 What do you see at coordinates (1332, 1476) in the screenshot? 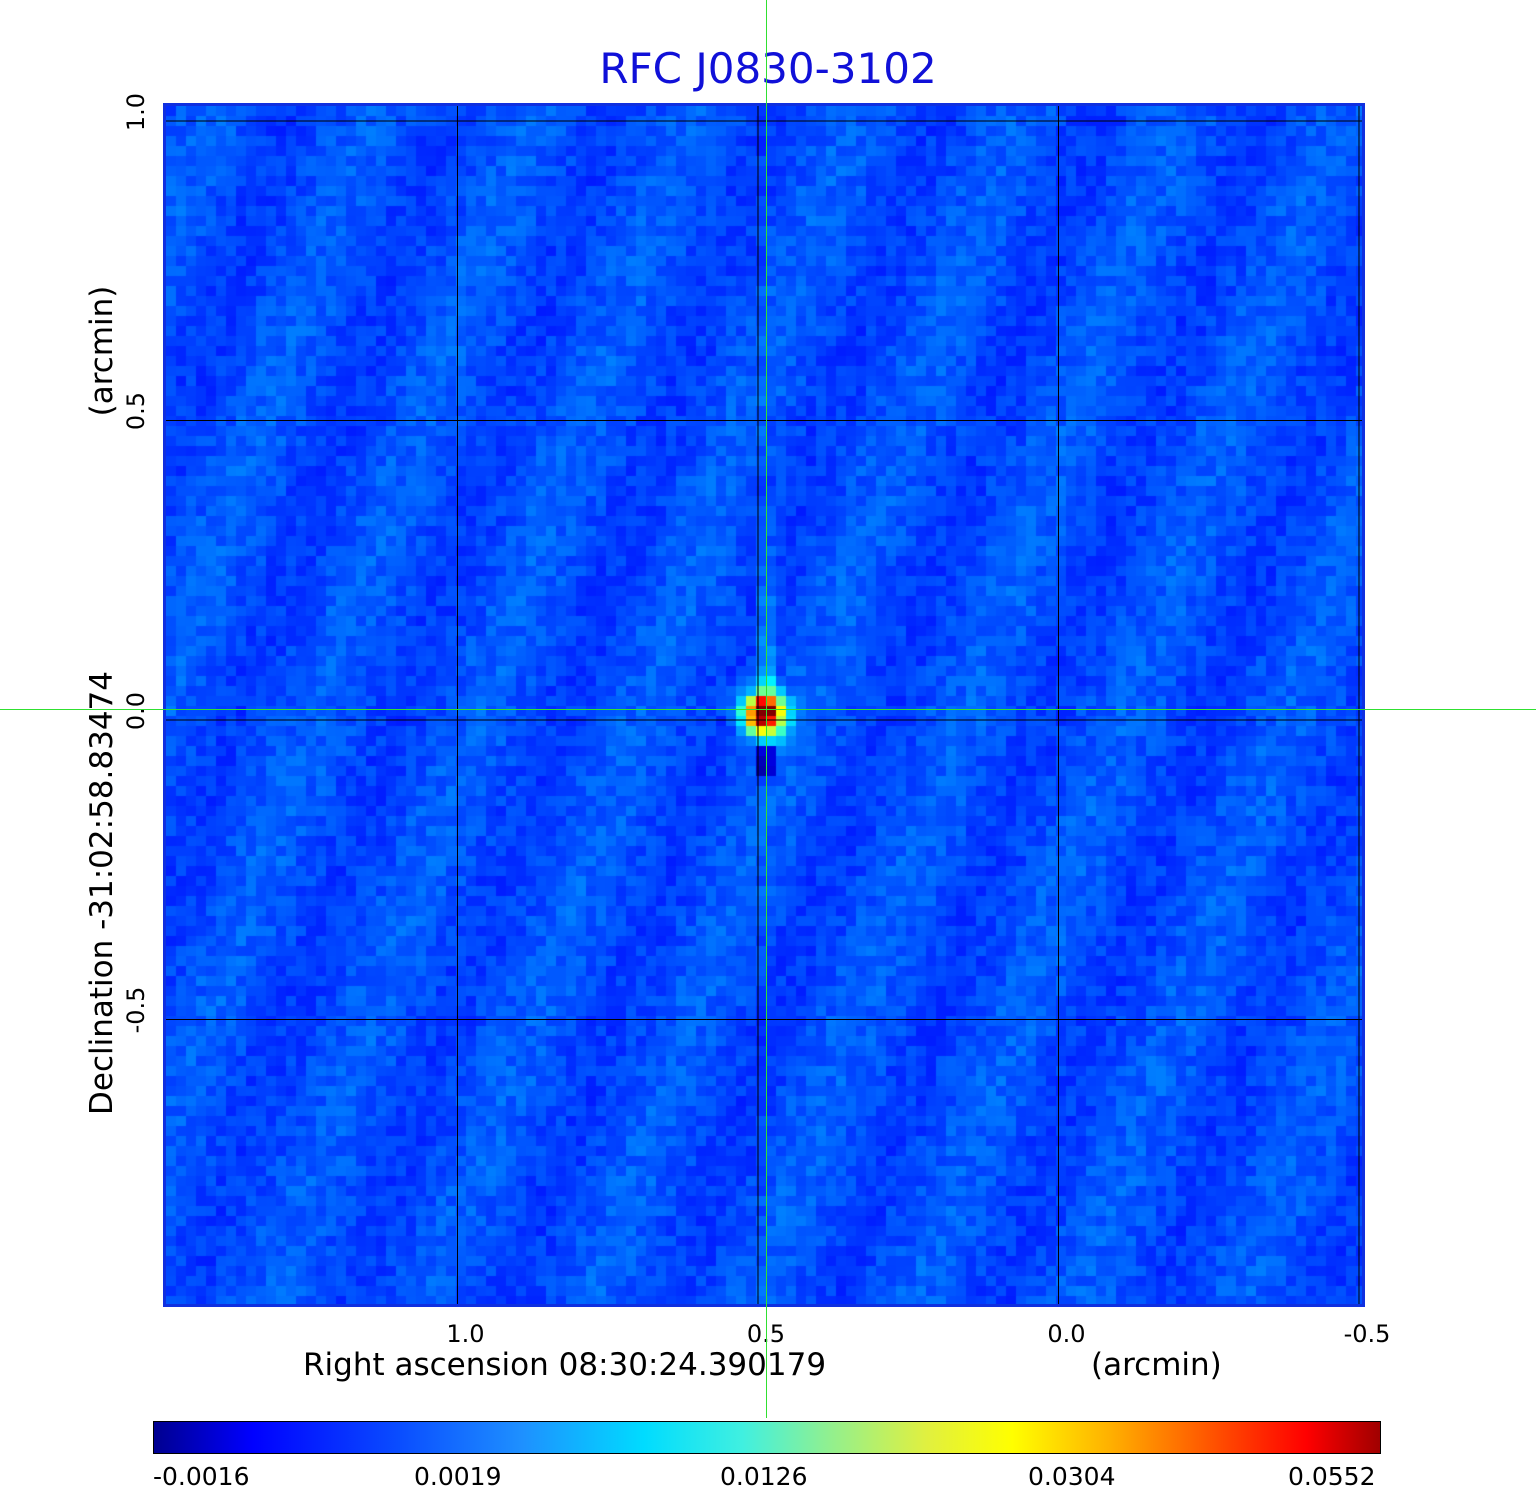
I see `colorbar-tick-label: 0.0552` at bounding box center [1332, 1476].